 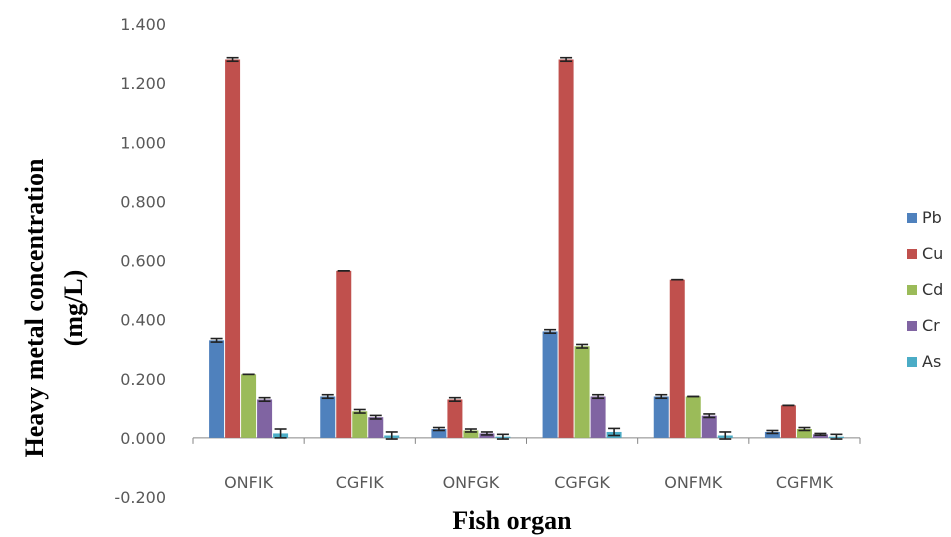 What do you see at coordinates (805, 482) in the screenshot?
I see `x-tick-label: CGFMK` at bounding box center [805, 482].